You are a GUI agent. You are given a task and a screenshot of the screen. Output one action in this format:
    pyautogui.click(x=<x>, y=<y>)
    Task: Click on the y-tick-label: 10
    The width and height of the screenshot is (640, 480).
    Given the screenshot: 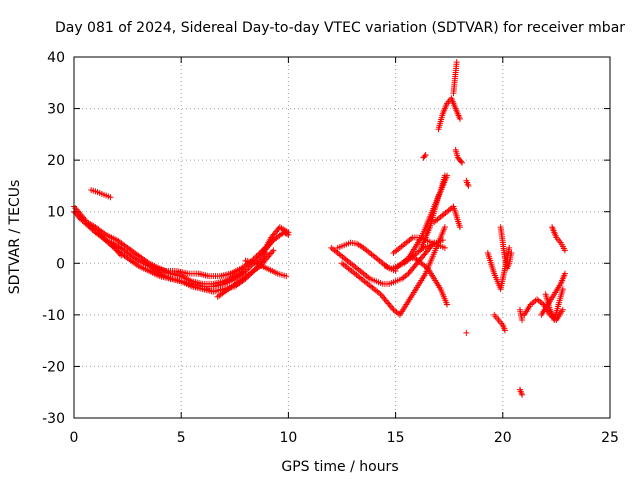 What is the action you would take?
    pyautogui.click(x=56, y=213)
    